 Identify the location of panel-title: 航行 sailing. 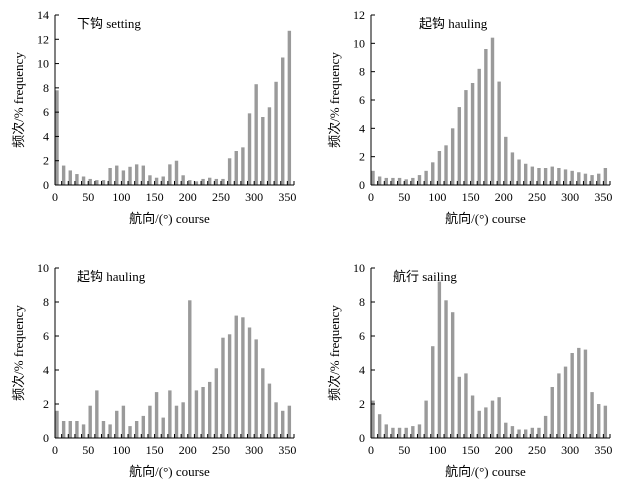
(425, 276).